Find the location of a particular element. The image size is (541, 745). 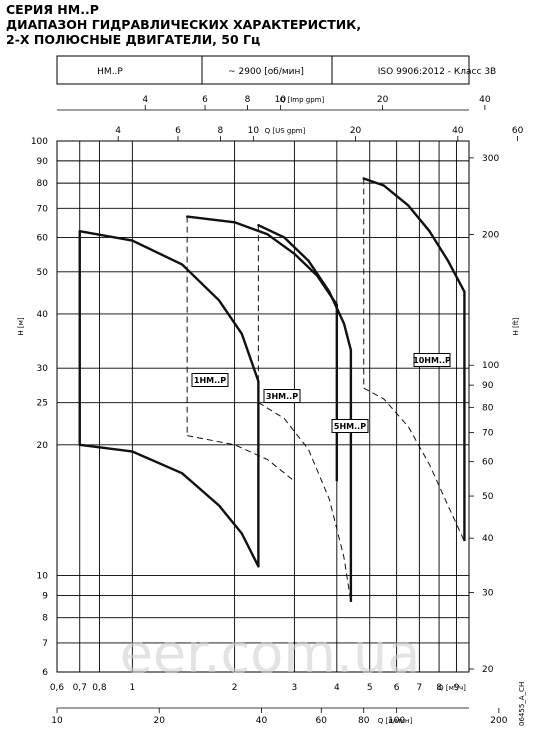

imp-axis-label: Q [Imp gpm] is located at coordinates (302, 100).